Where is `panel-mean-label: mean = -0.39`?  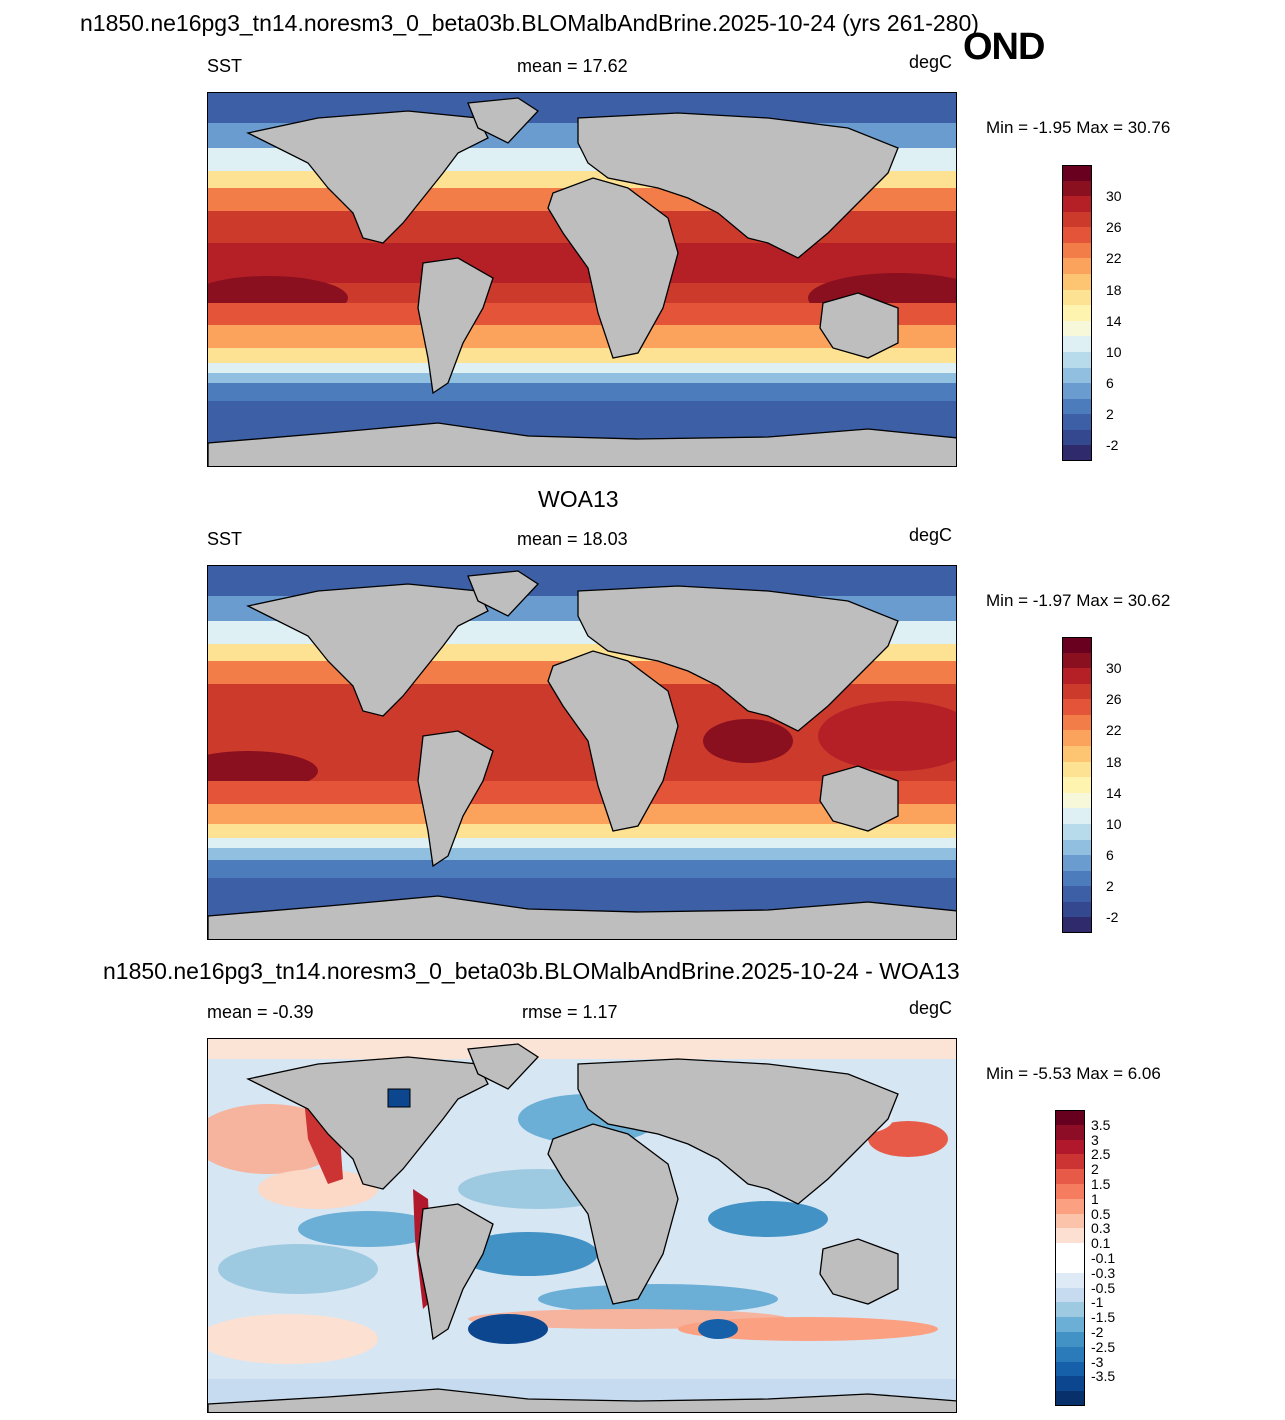 panel-mean-label: mean = -0.39 is located at coordinates (260, 1012).